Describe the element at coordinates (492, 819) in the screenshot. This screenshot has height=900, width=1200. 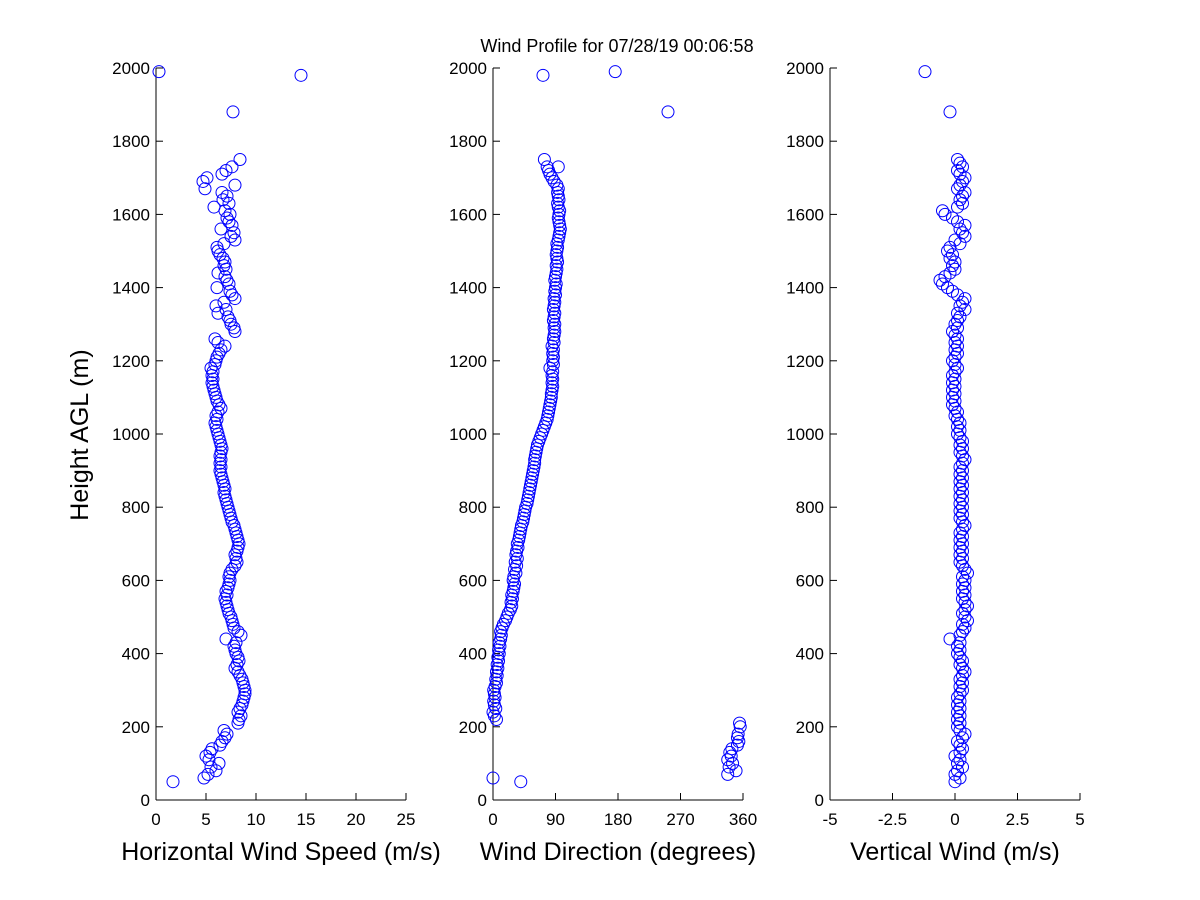
I see `x-tick-label: 0` at that location.